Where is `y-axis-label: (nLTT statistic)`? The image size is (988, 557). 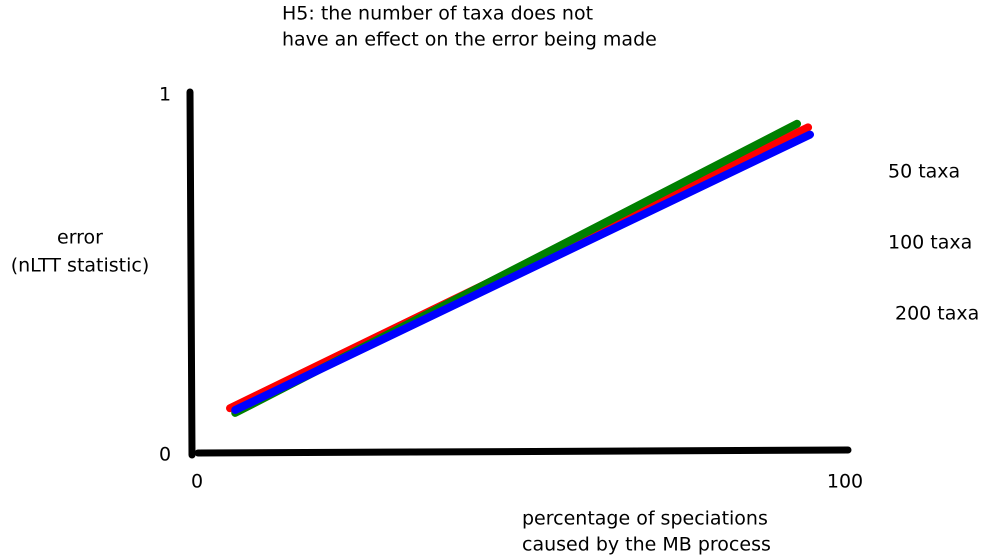
y-axis-label: (nLTT statistic) is located at coordinates (80, 266).